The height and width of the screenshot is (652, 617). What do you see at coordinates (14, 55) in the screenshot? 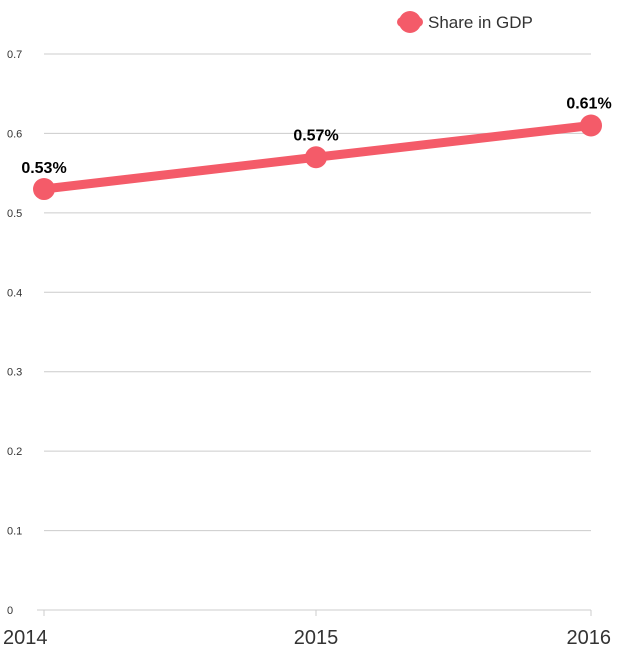
I see `y-tick-label: 0.7` at bounding box center [14, 55].